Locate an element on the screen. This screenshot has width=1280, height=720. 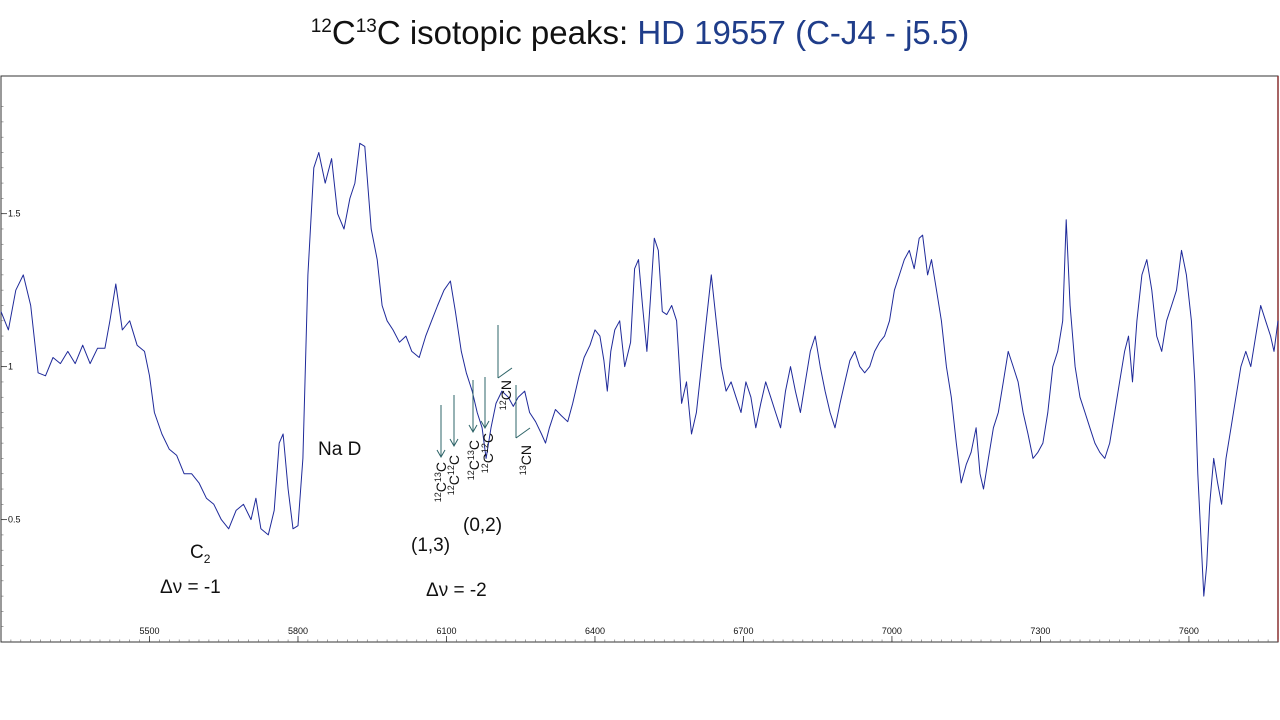
c2-delta-v-label: Δν = -1 is located at coordinates (190, 587).